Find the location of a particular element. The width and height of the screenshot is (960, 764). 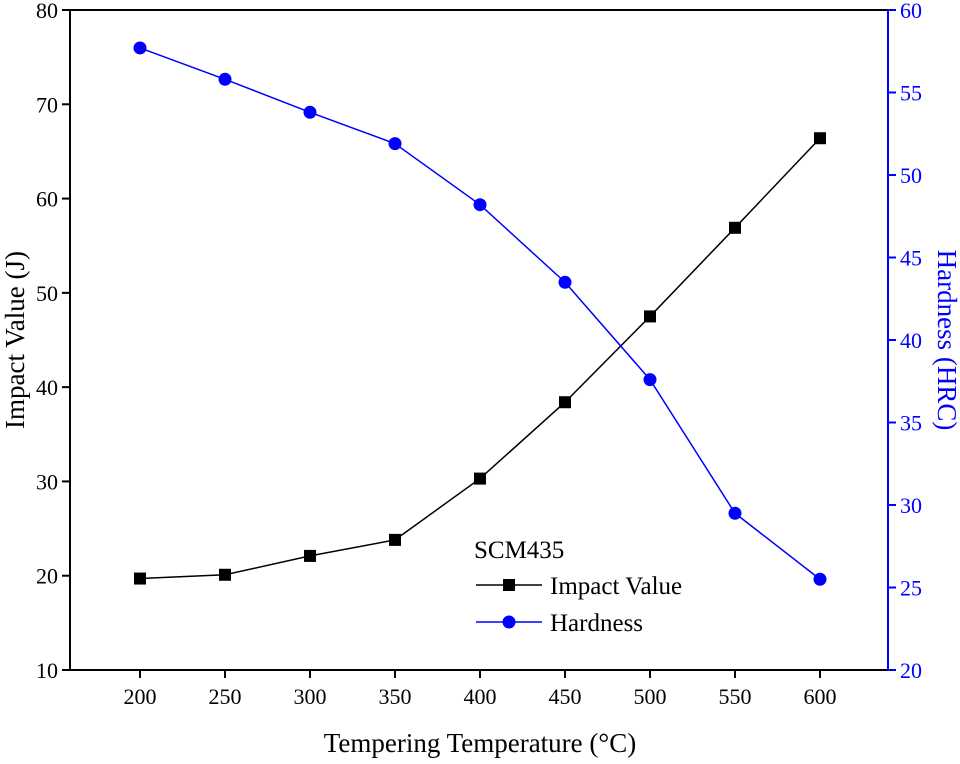

y2-tick-label: 40 is located at coordinates (911, 340).